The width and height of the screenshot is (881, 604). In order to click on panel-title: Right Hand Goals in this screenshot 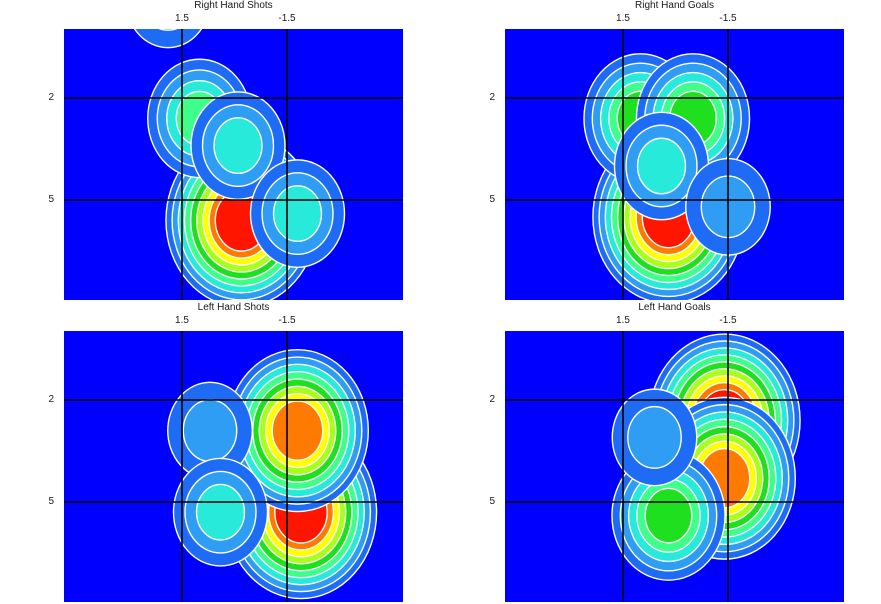, I will do `click(674, 5)`.